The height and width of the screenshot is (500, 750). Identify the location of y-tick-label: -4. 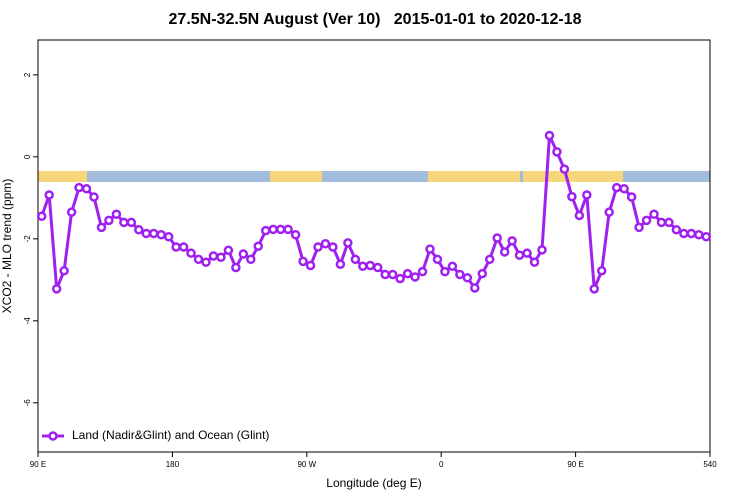
(27, 321).